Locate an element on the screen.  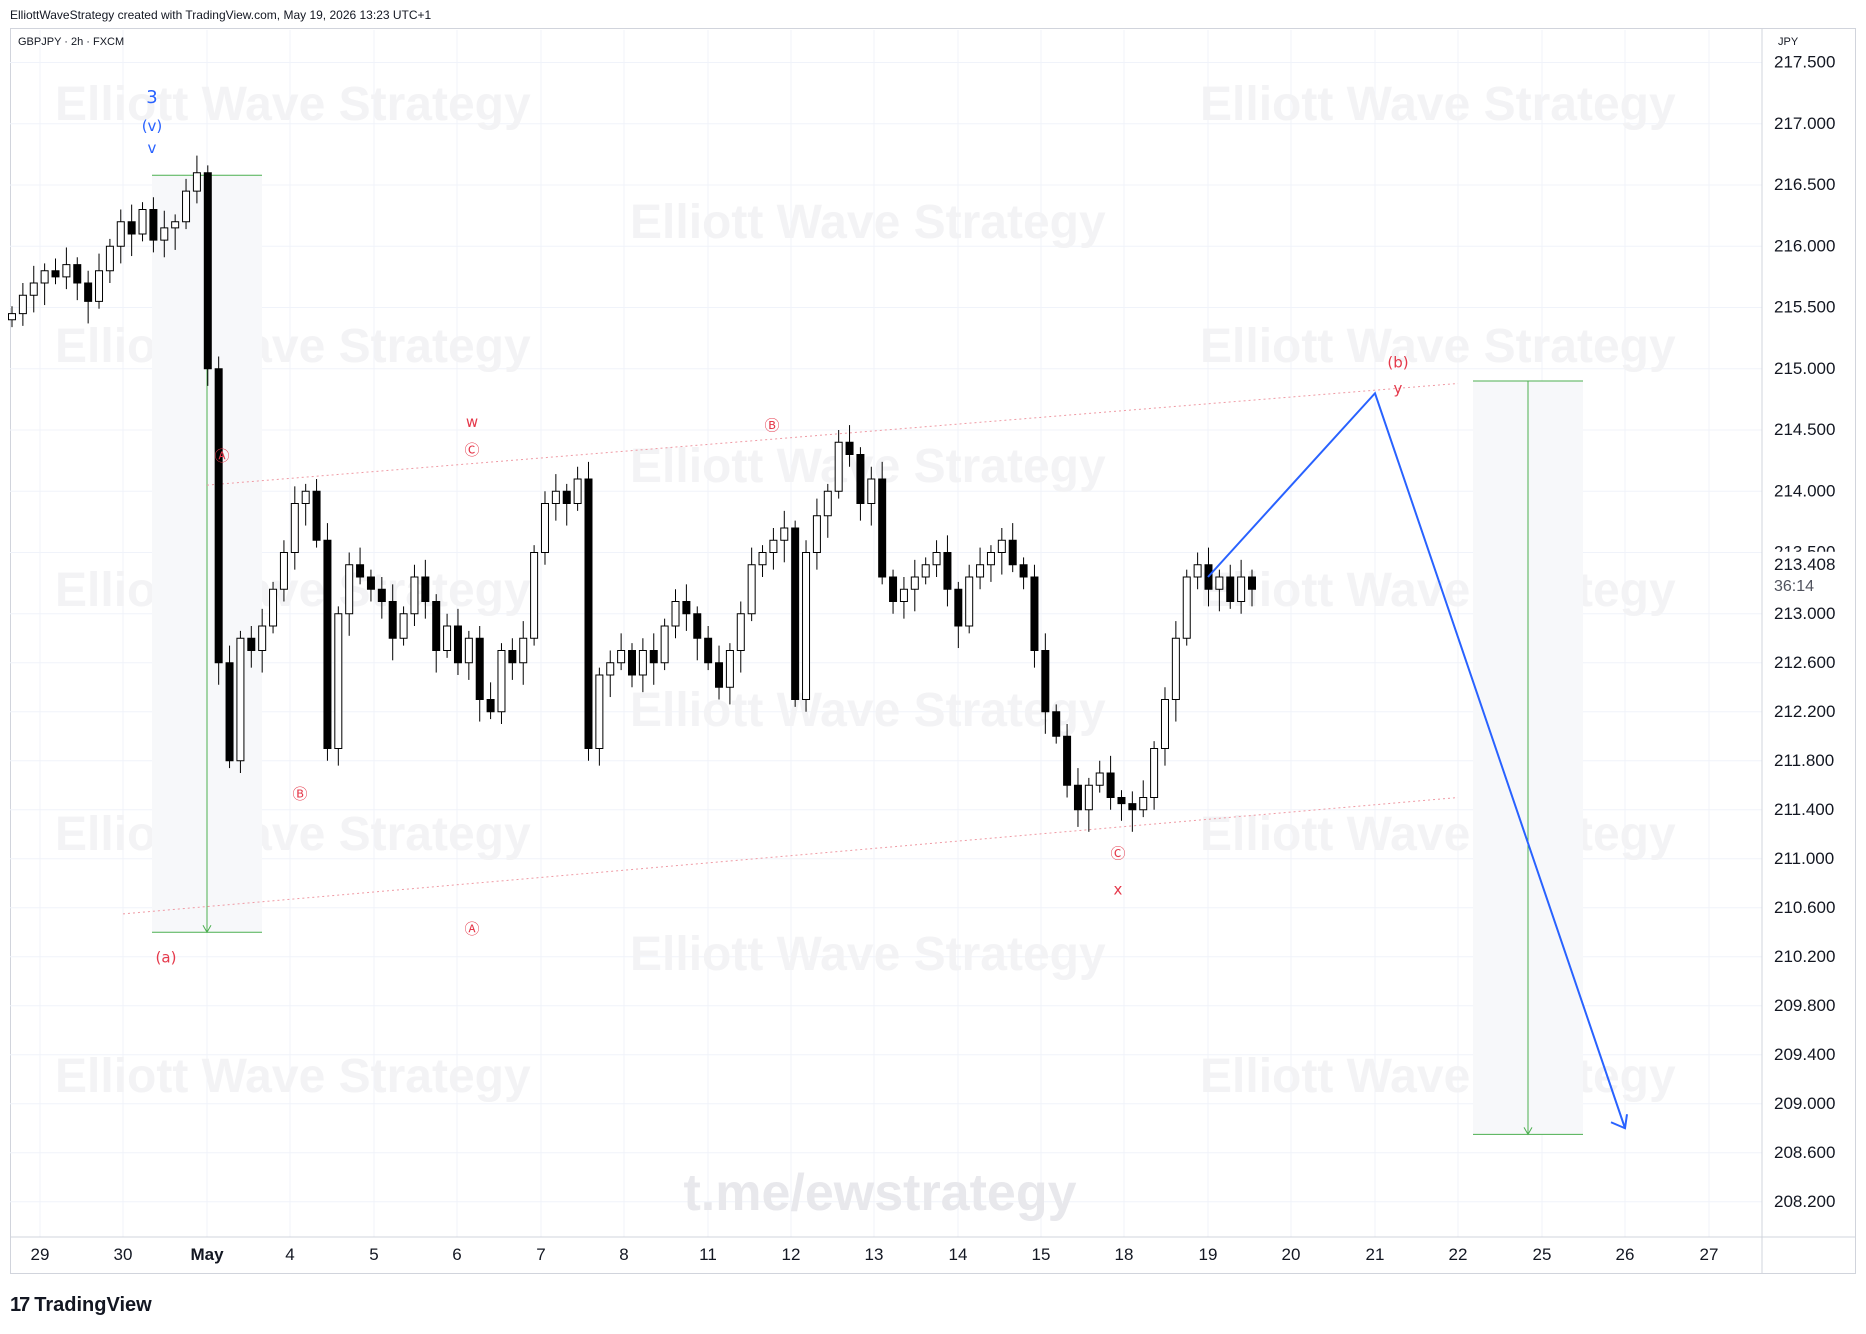
price-tick-label: 211.400 is located at coordinates (1804, 809).